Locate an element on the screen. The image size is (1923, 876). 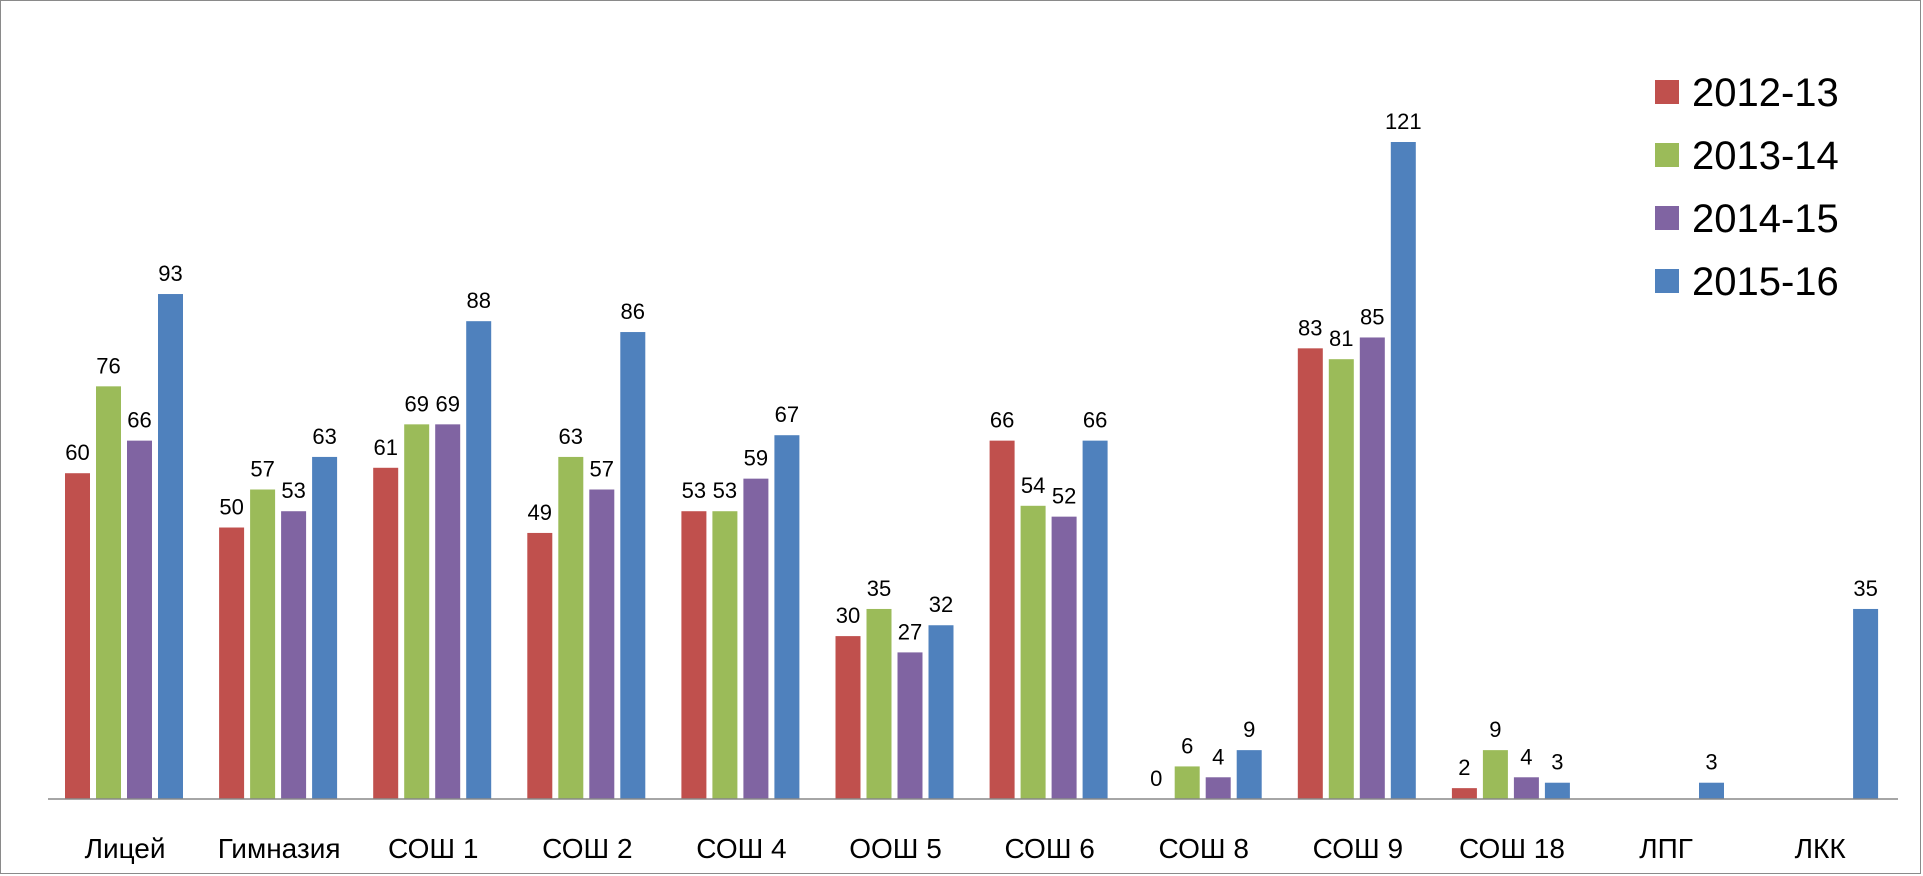
bar-2012-13-сош-4 is located at coordinates (694, 655).